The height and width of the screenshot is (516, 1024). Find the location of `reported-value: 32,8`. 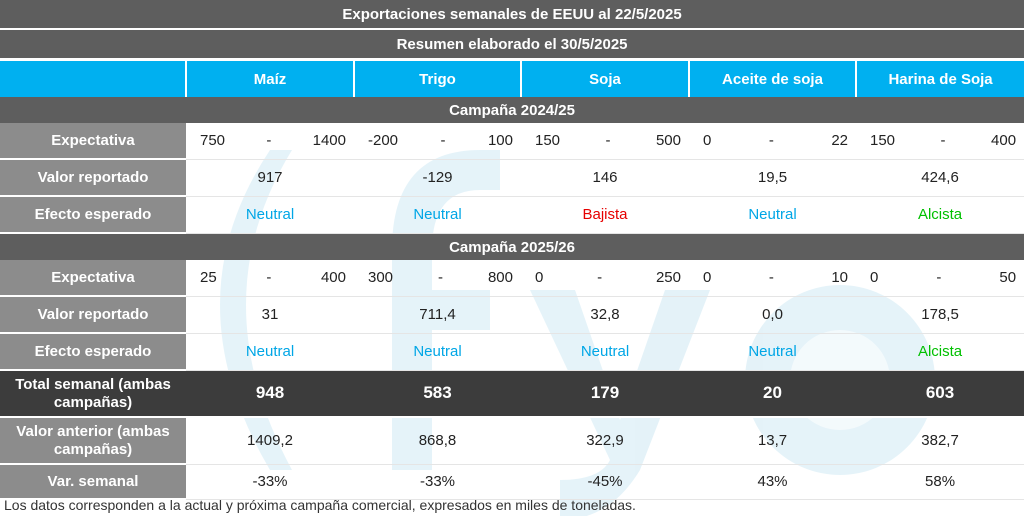

reported-value: 32,8 is located at coordinates (605, 315).